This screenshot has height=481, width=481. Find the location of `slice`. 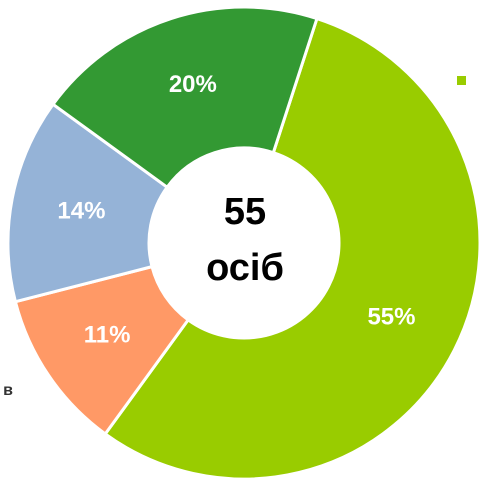

slice is located at coordinates (88, 203).